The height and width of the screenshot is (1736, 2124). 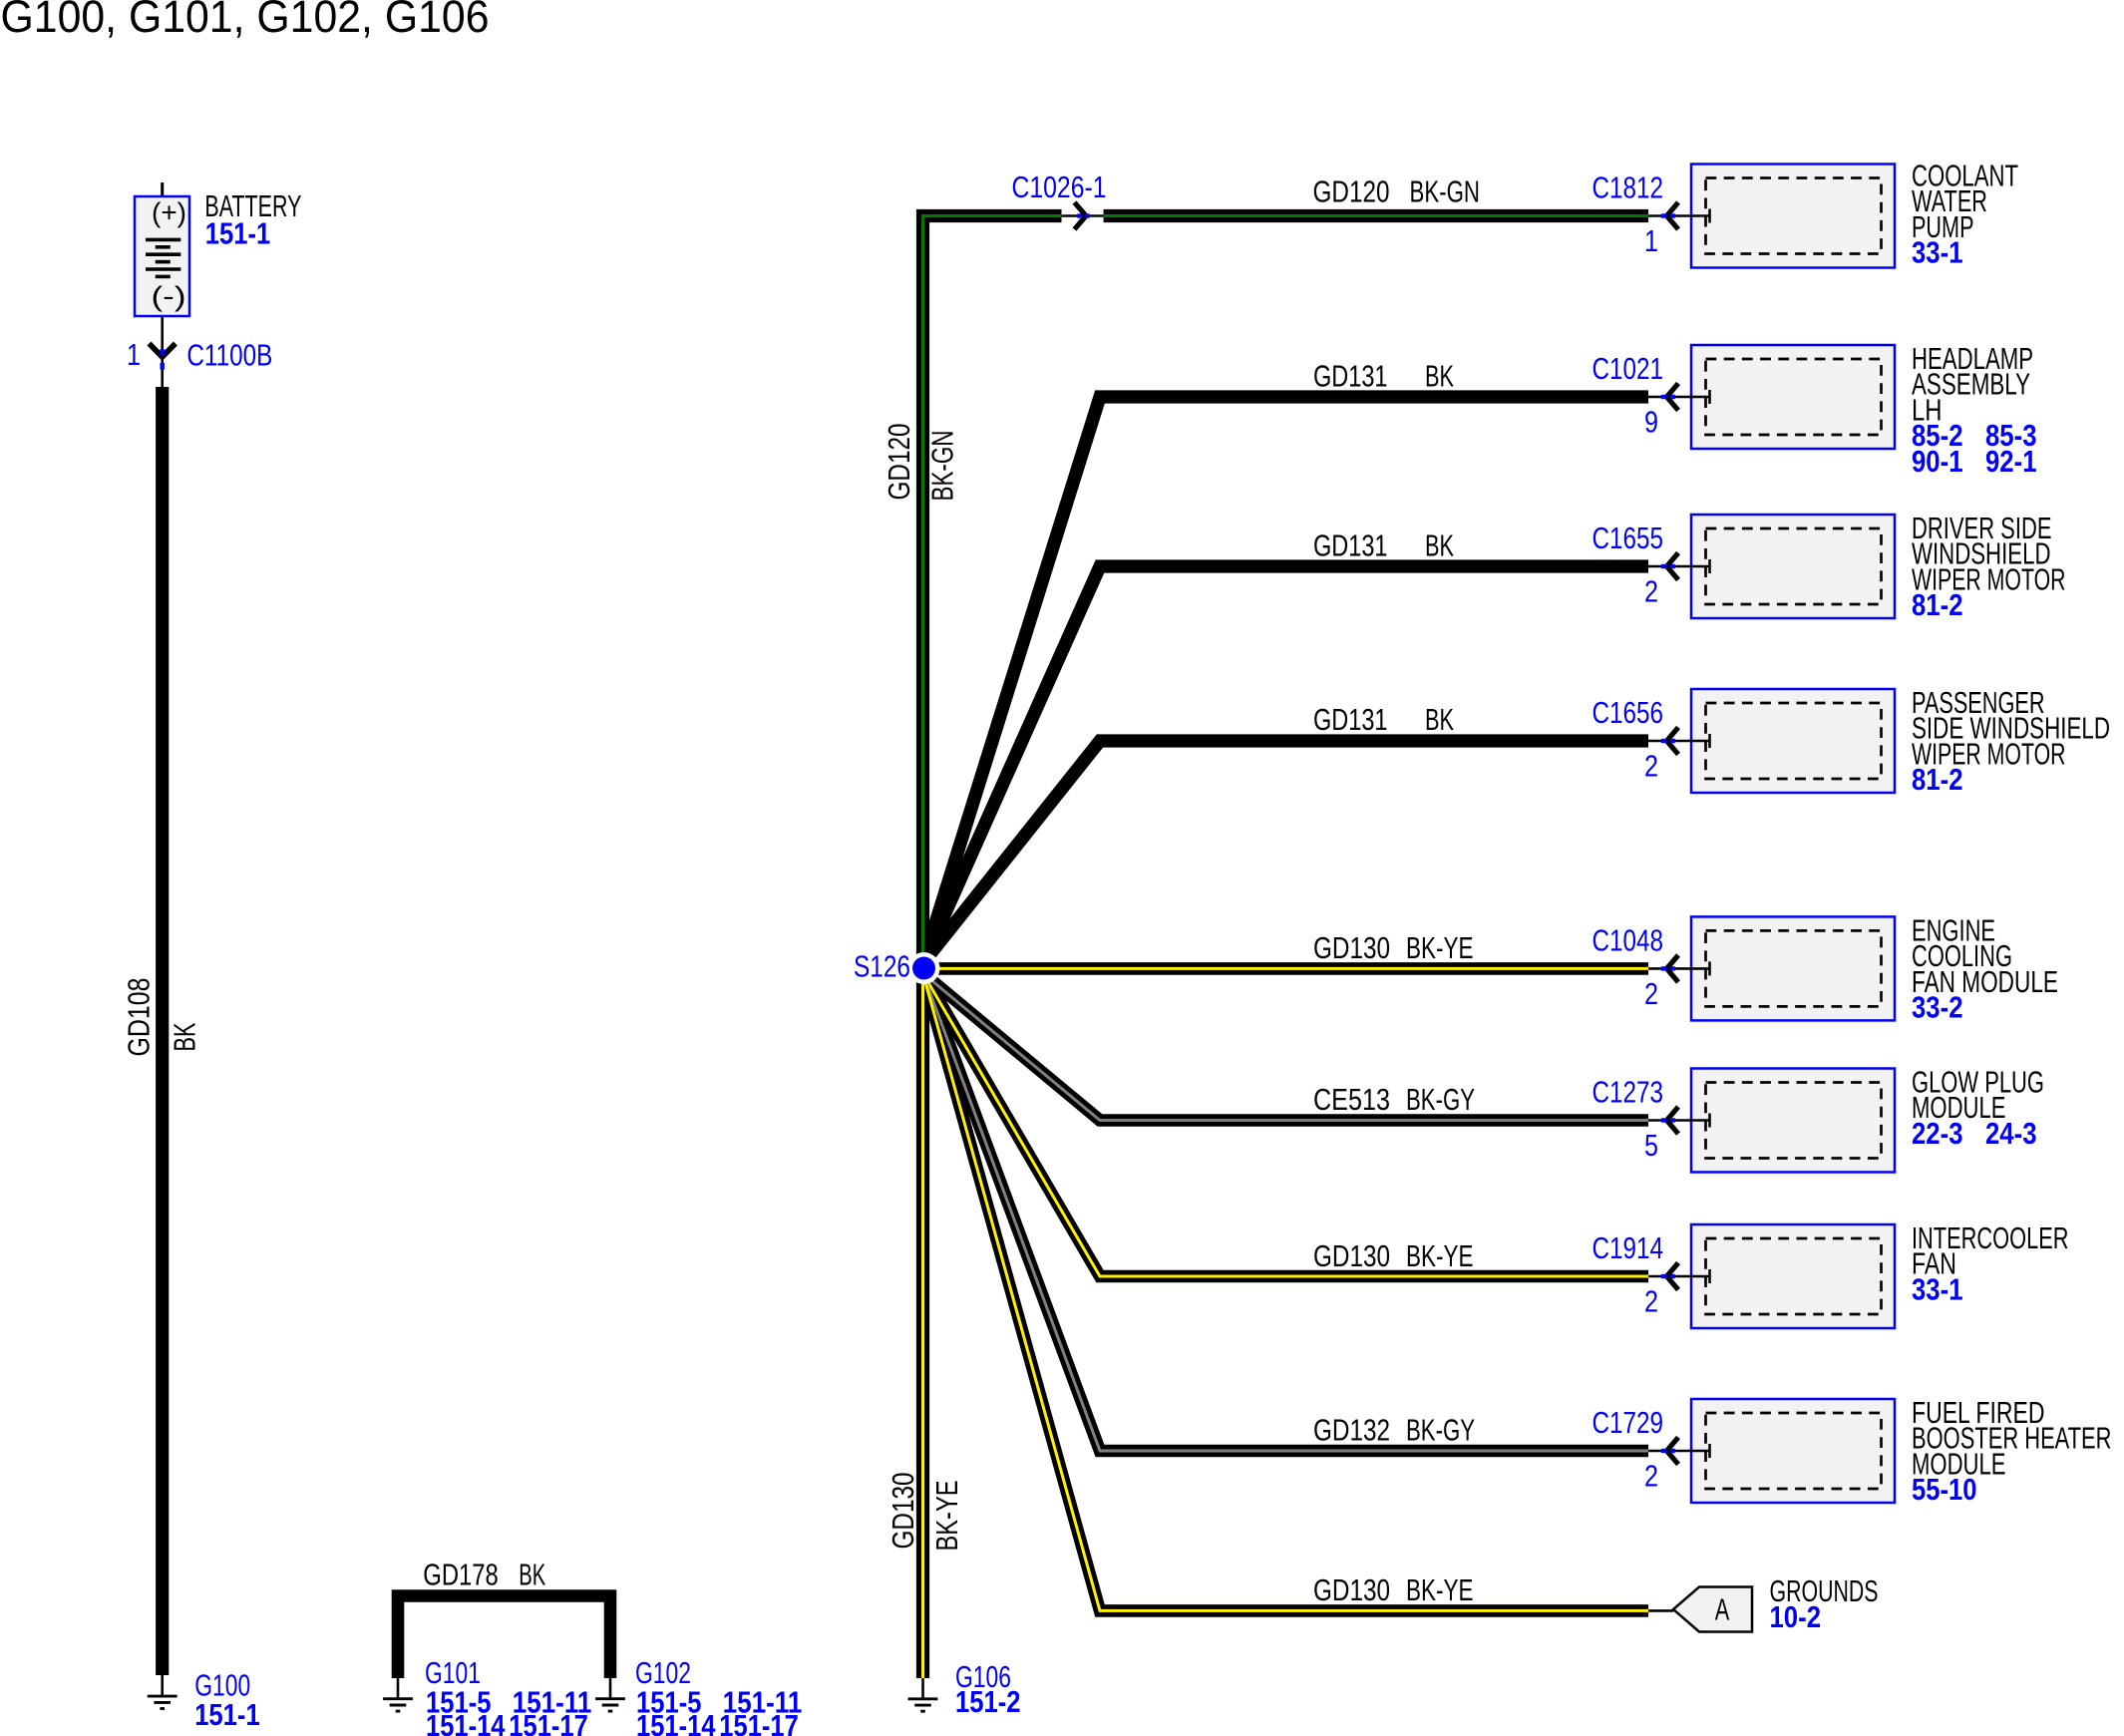 I want to click on svg-text: G106, so click(x=983, y=1677).